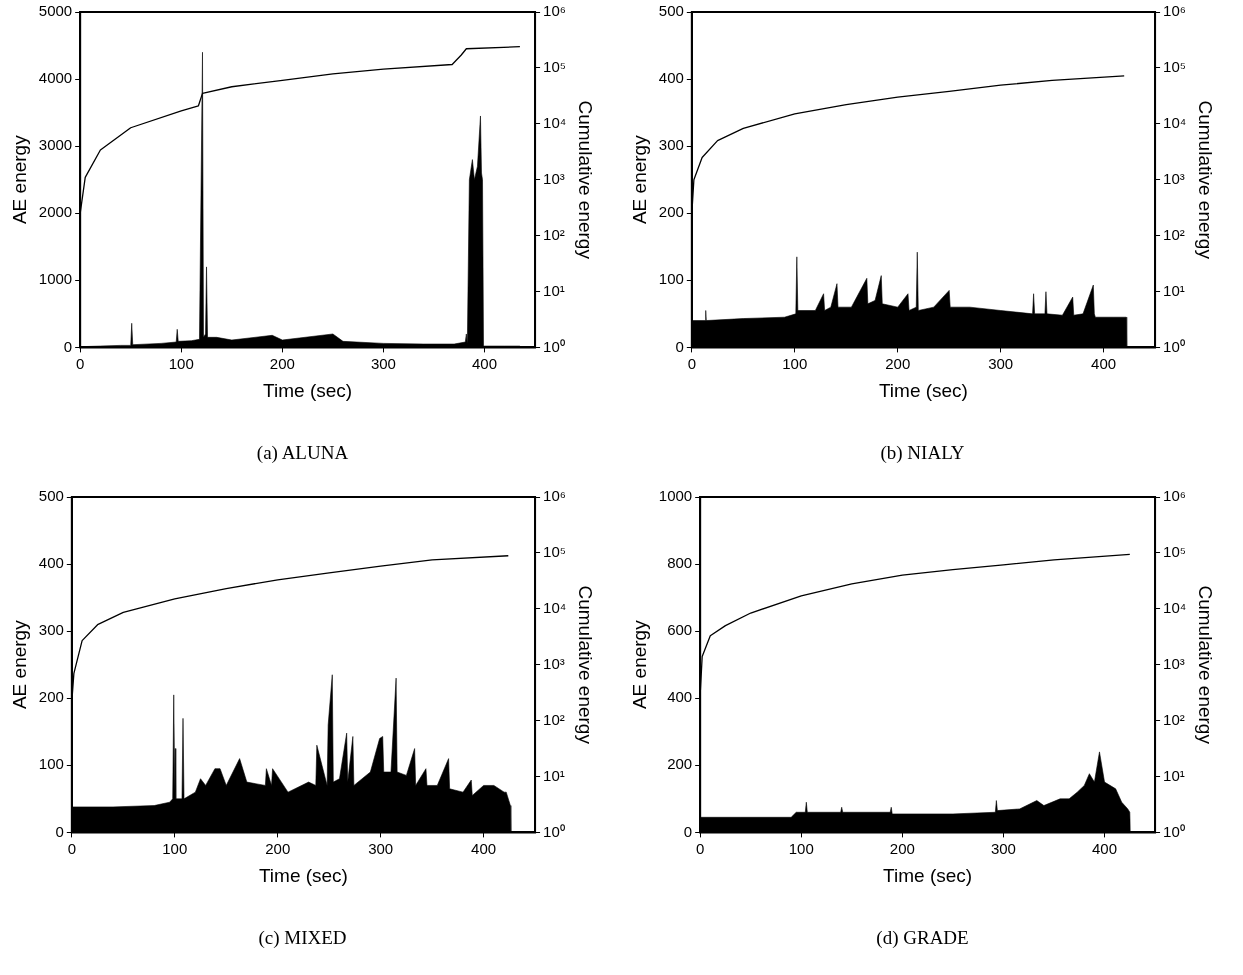 This screenshot has height=975, width=1243. What do you see at coordinates (55, 212) in the screenshot?
I see `y-tick-label: 2000` at bounding box center [55, 212].